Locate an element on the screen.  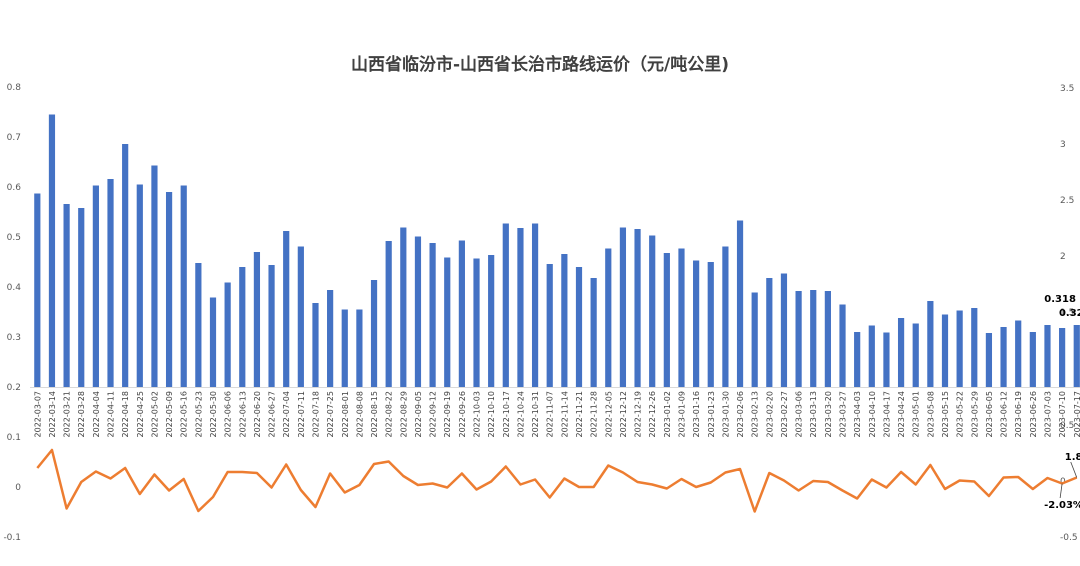
x-tick-label: 2022-03-07 is located at coordinates (37, 414).